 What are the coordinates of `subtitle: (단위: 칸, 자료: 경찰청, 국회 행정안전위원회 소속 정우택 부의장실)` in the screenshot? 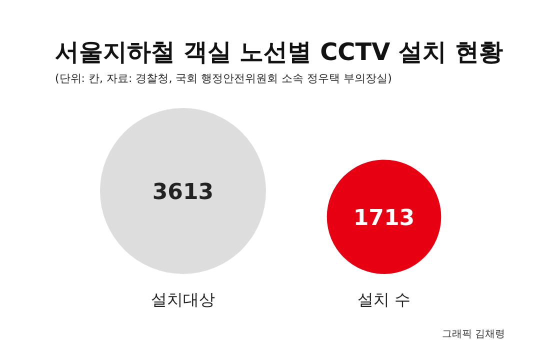 It's located at (223, 78).